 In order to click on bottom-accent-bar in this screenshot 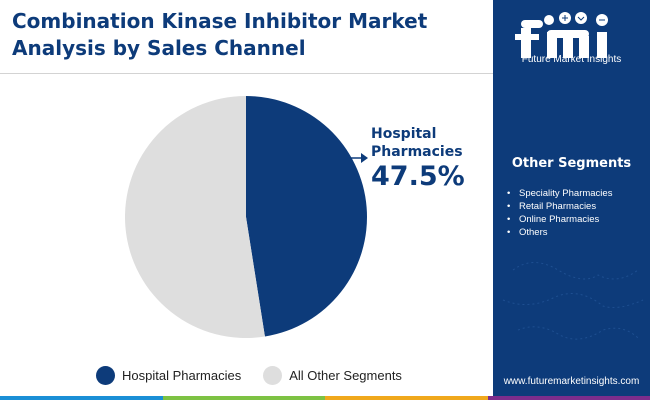, I will do `click(325, 398)`.